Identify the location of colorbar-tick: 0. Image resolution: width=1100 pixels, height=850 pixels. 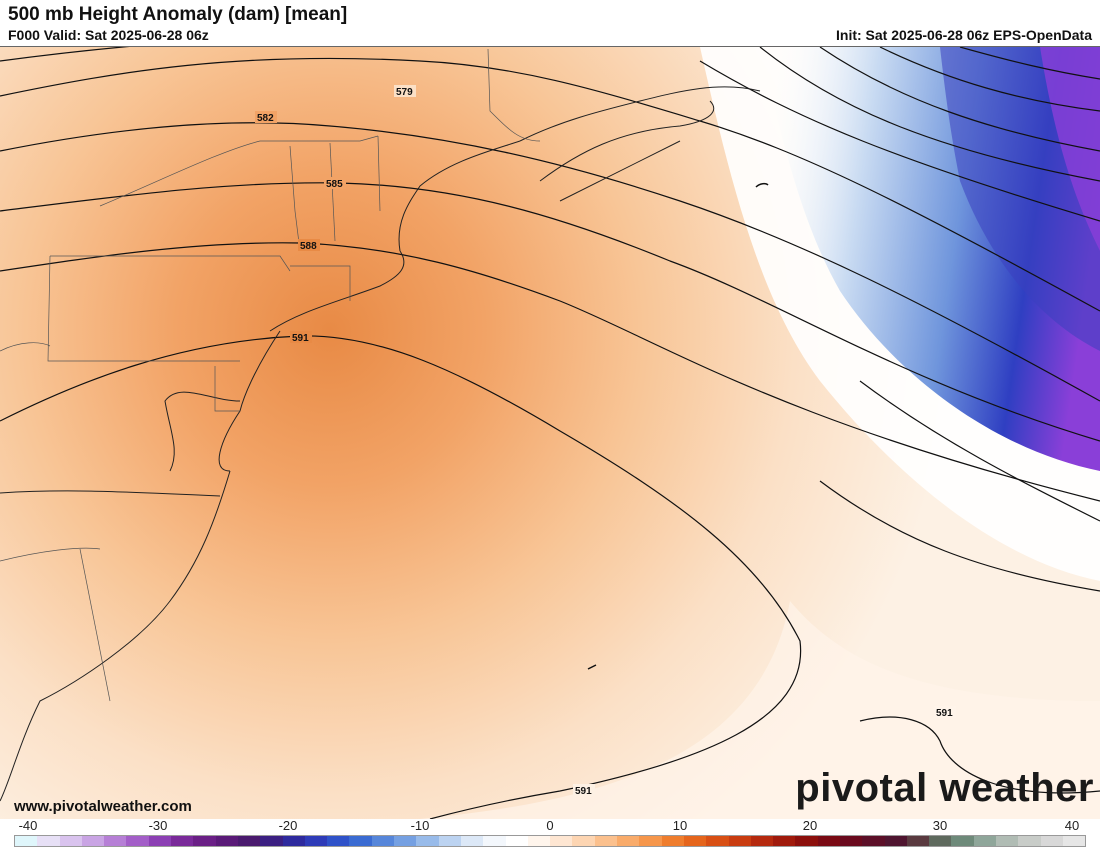
(550, 825).